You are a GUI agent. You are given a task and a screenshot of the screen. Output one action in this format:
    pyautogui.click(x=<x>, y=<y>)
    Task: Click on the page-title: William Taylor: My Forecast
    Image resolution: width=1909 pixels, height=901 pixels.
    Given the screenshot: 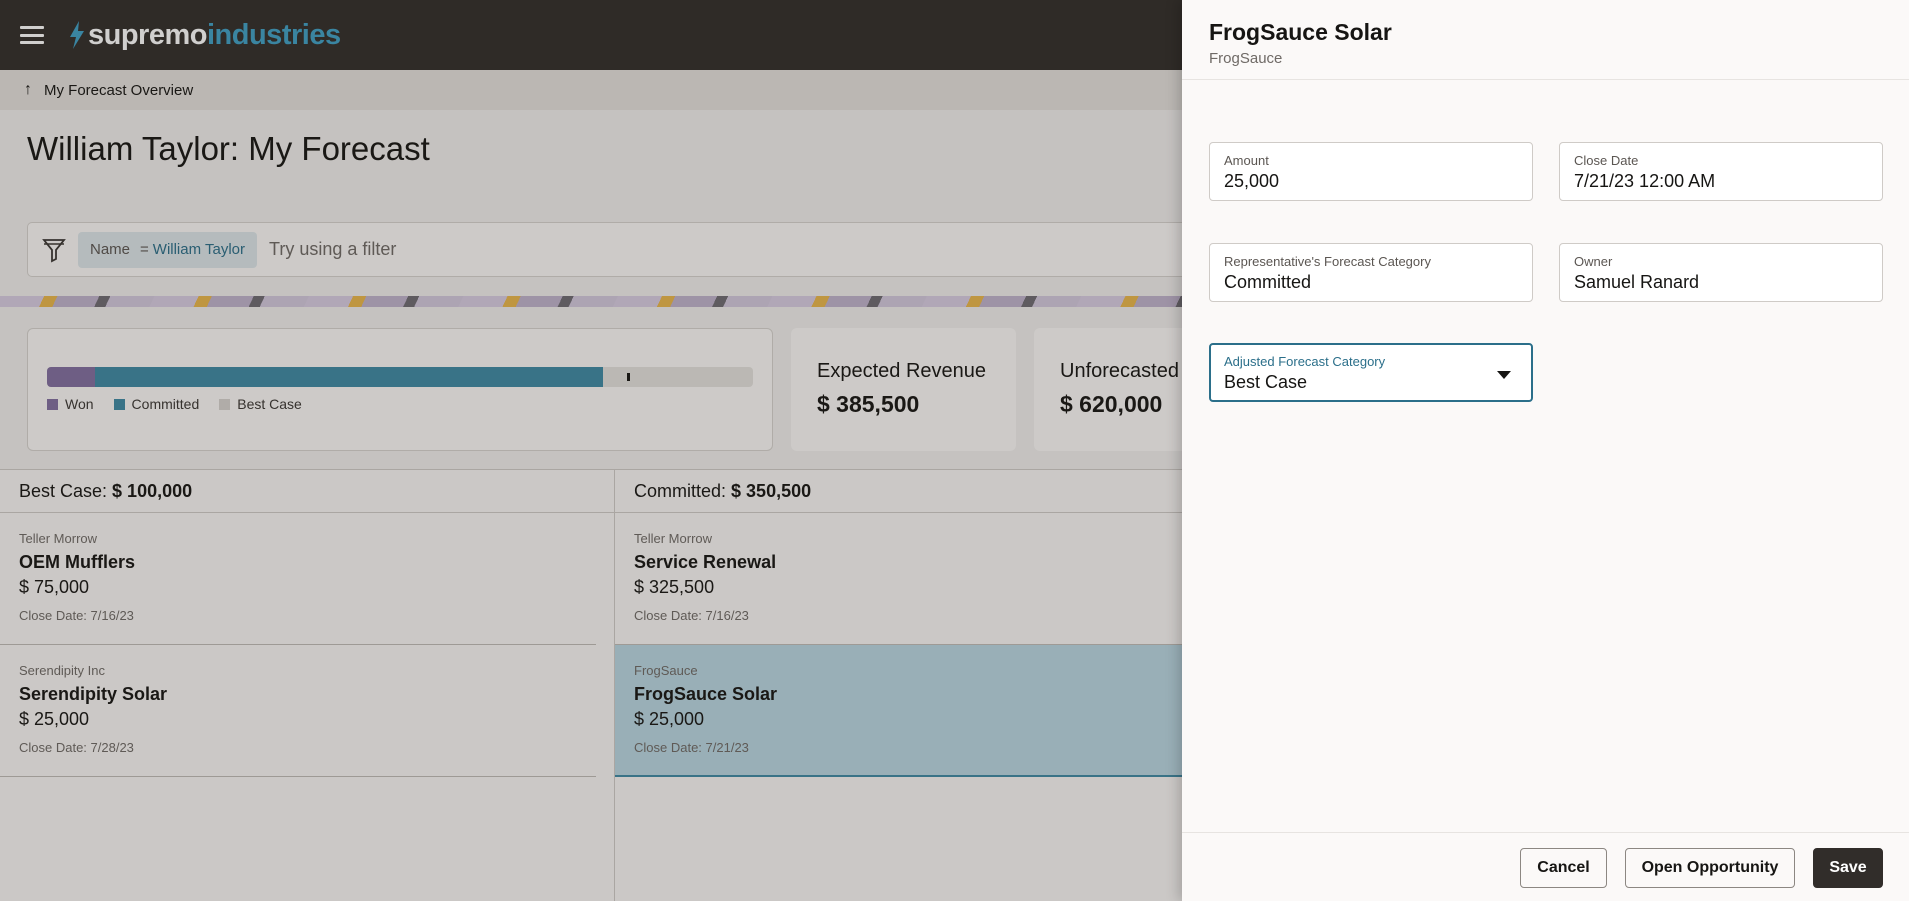 What is the action you would take?
    pyautogui.click(x=228, y=148)
    